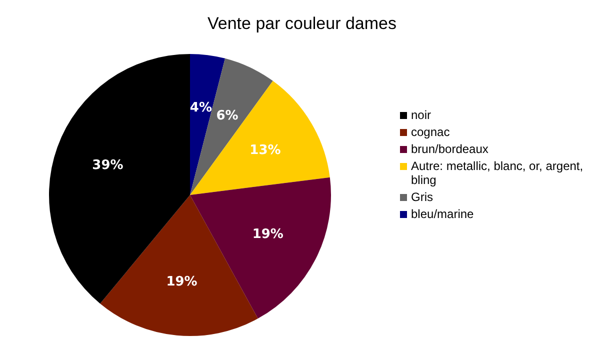 The width and height of the screenshot is (604, 340). I want to click on legend-label: cognac, so click(430, 132).